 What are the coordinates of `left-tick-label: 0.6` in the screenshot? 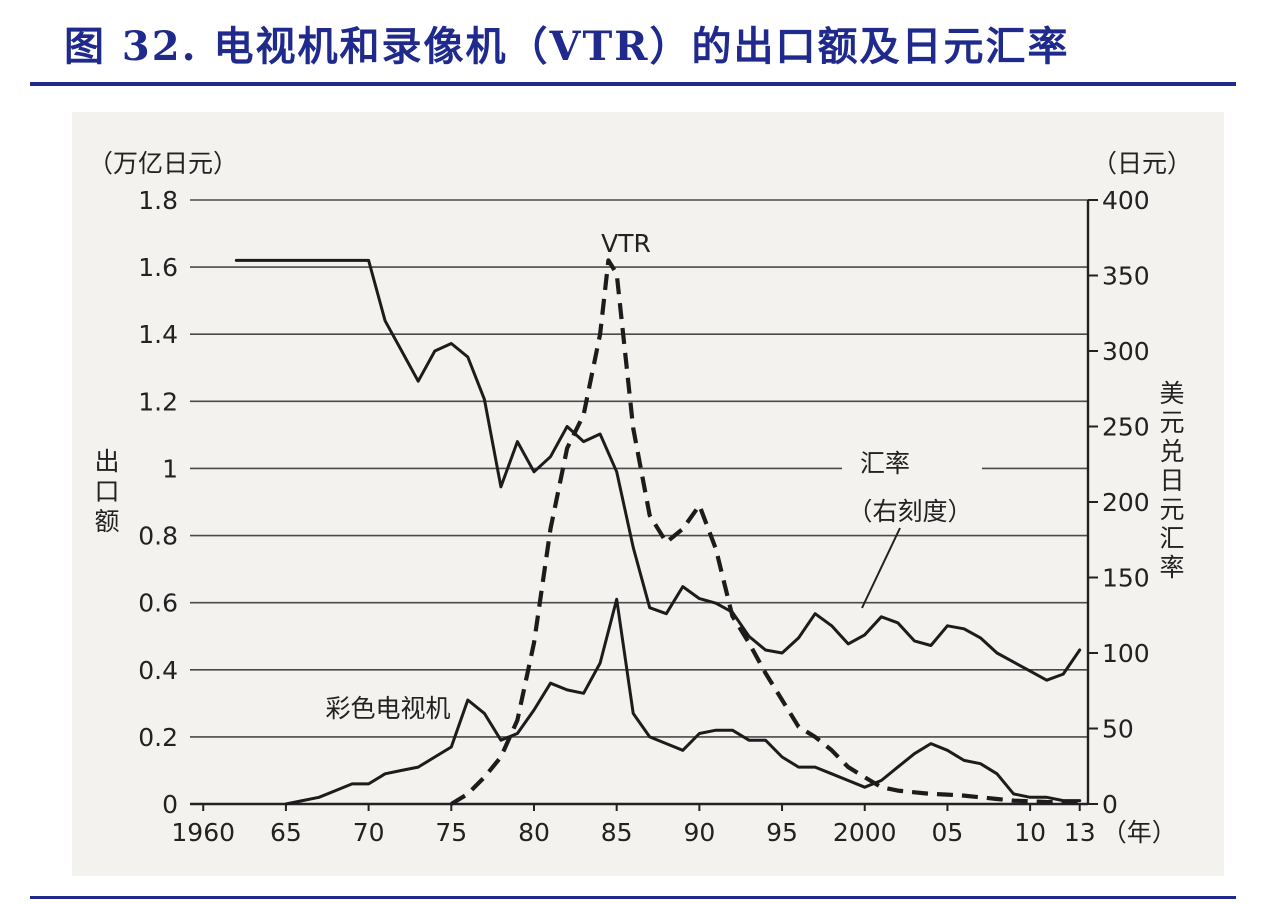 It's located at (158, 603).